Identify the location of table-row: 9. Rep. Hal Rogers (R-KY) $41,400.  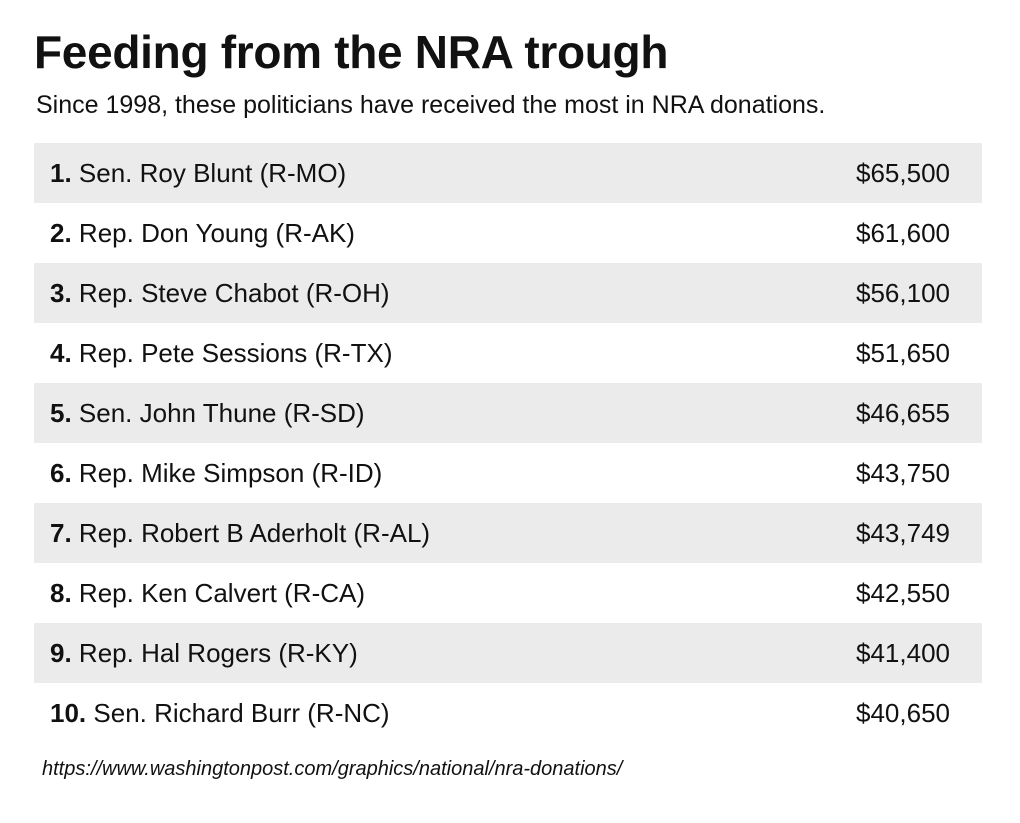
(508, 653).